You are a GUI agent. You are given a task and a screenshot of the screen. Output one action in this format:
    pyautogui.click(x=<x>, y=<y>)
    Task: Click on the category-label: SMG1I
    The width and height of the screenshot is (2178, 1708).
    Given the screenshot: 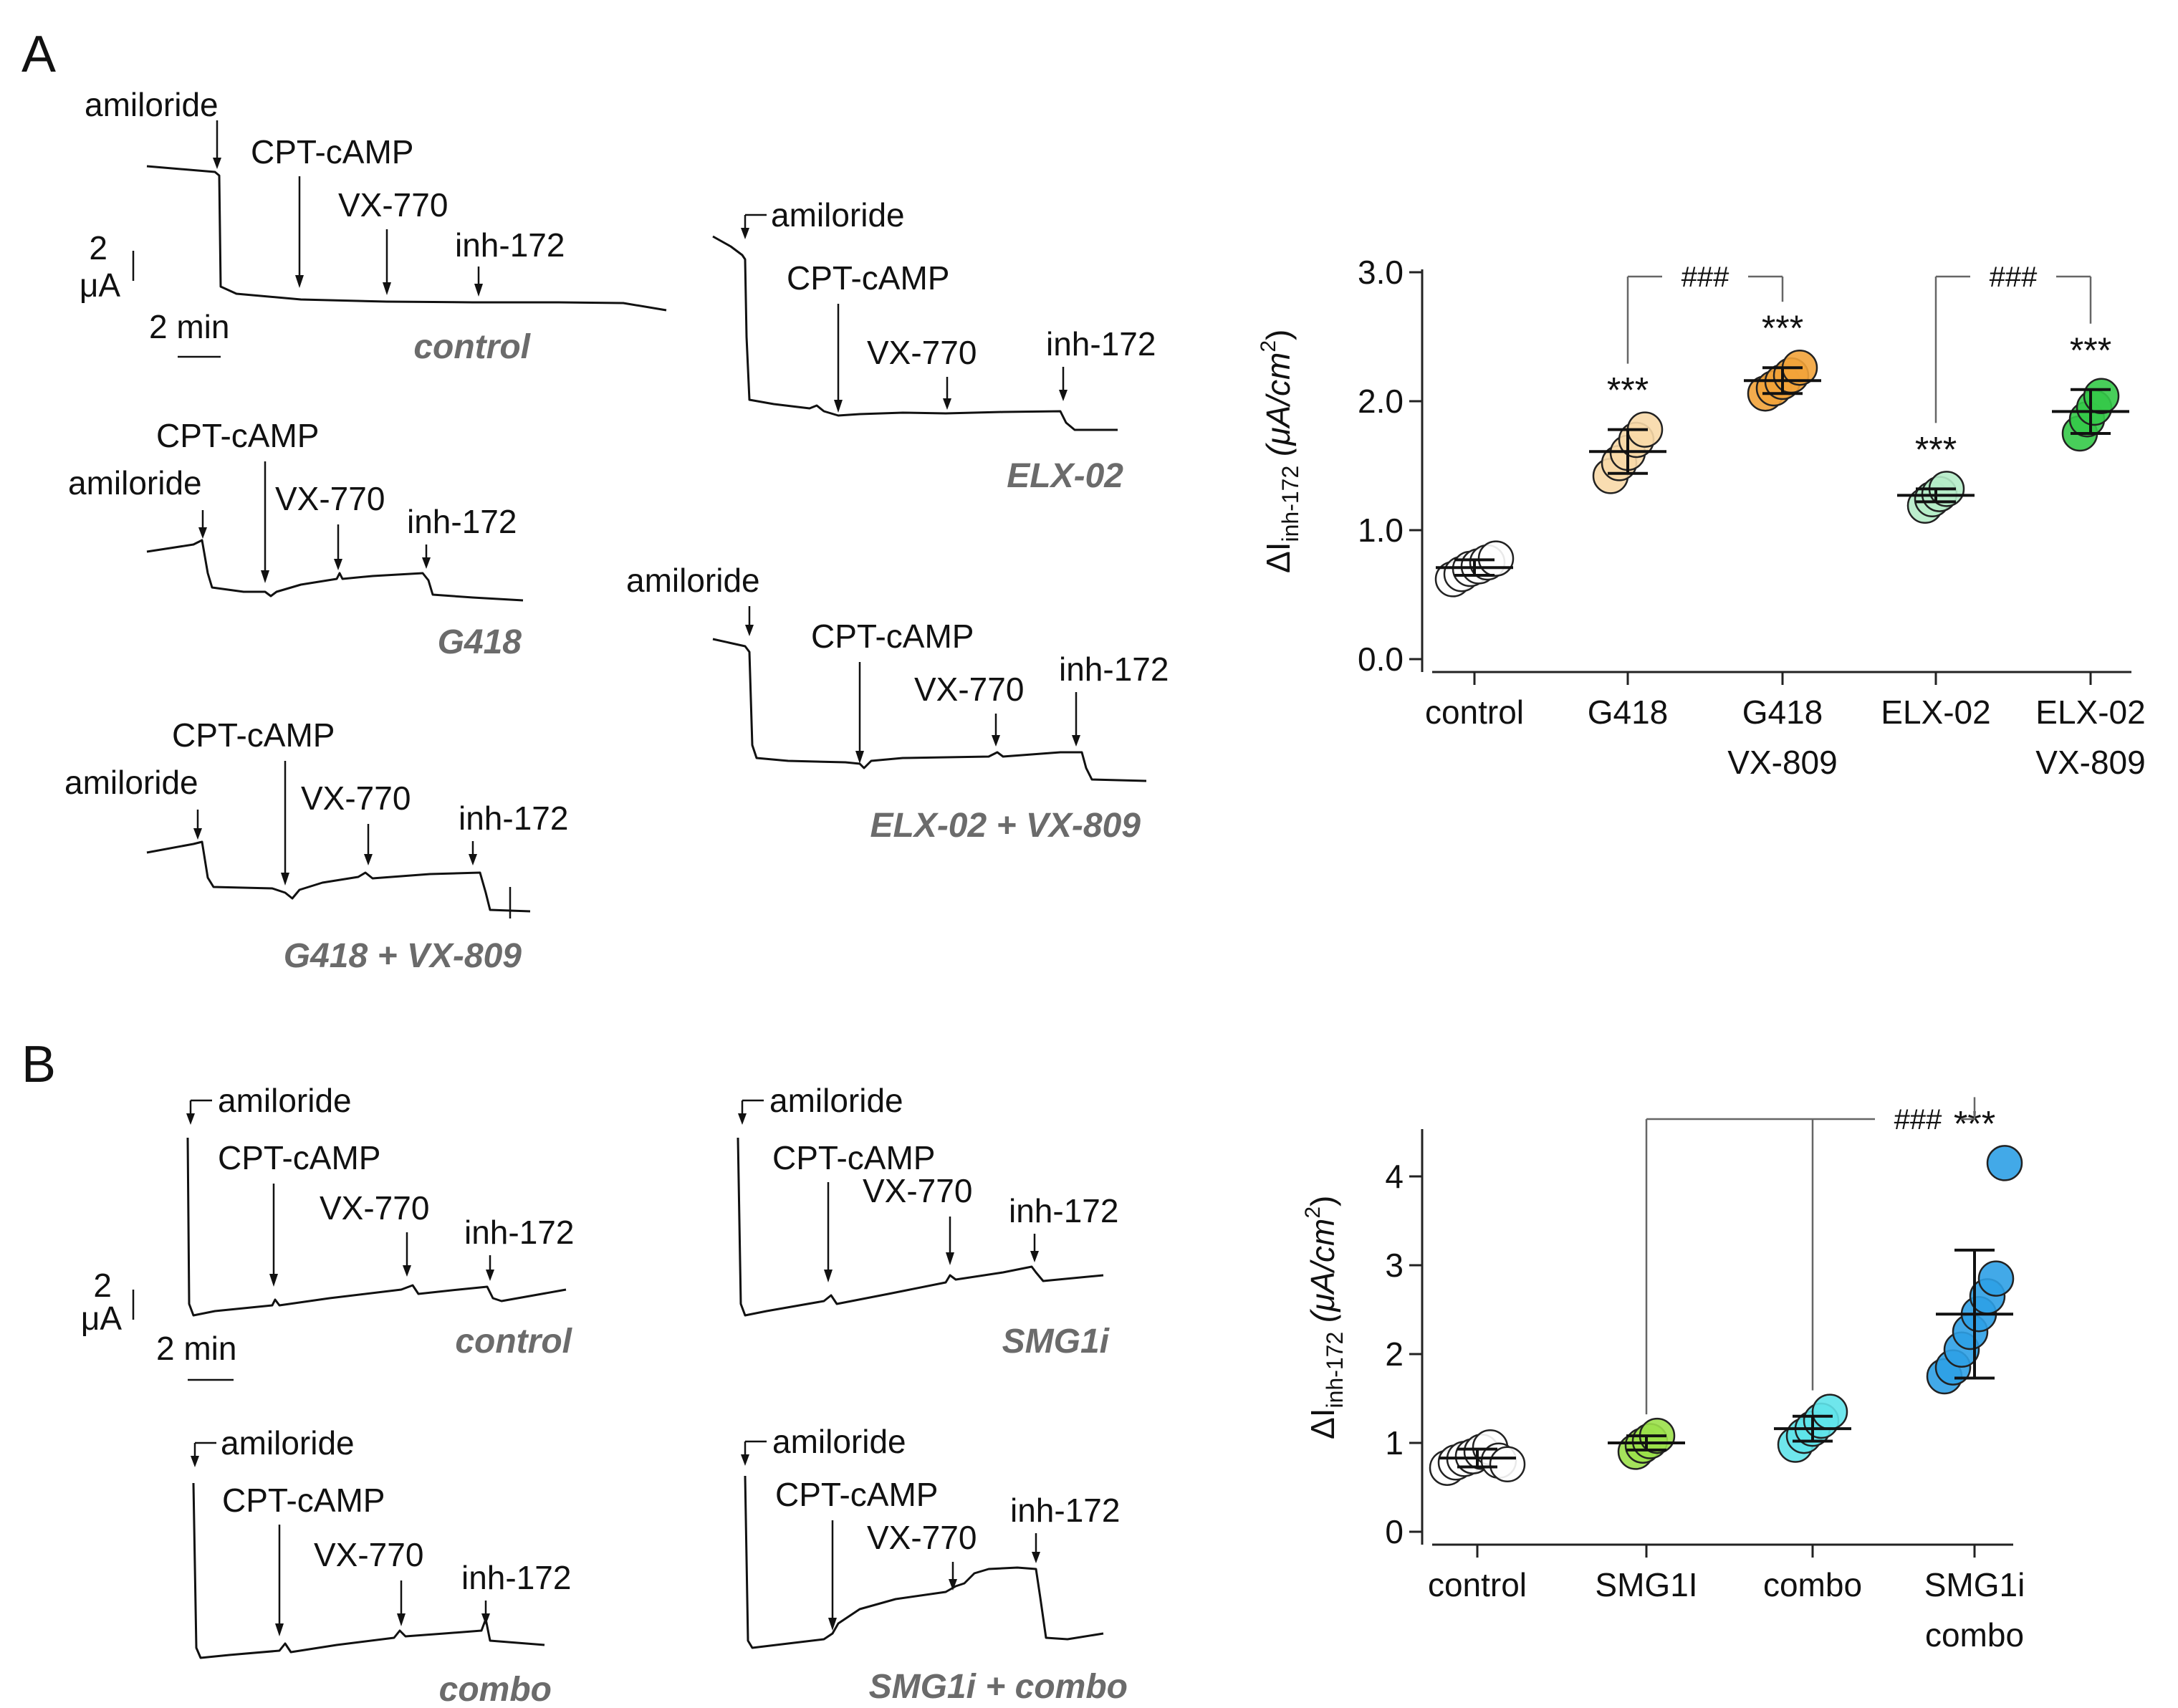 What is the action you would take?
    pyautogui.click(x=1646, y=1585)
    